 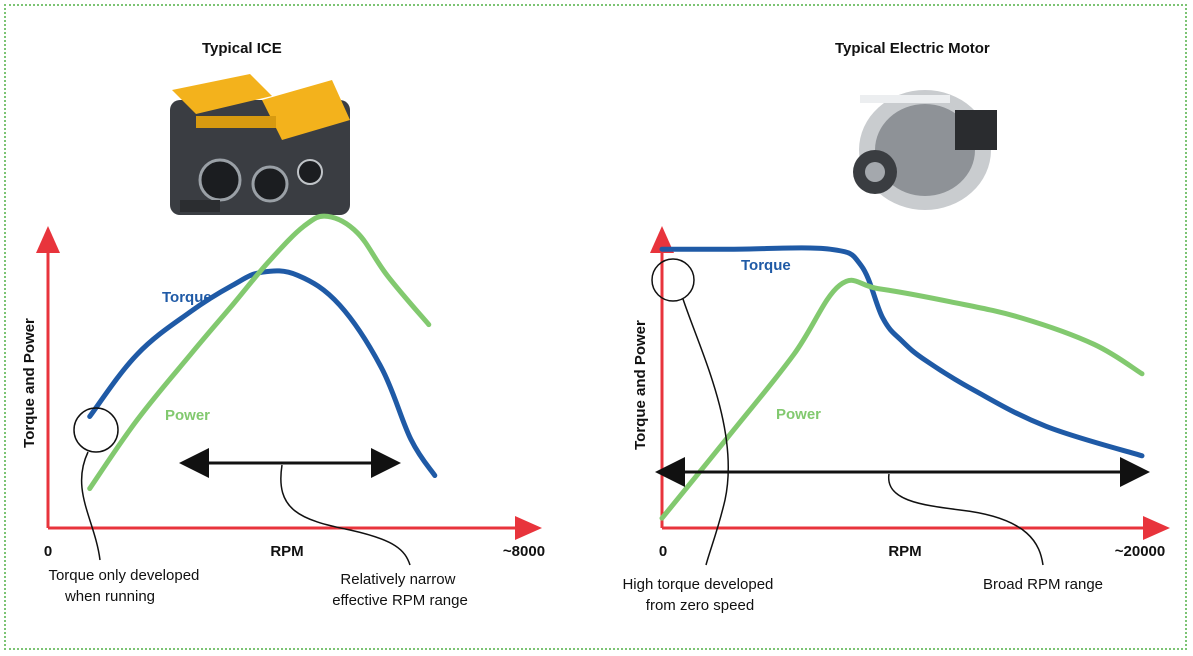 I want to click on ice-power-line, so click(x=259, y=352).